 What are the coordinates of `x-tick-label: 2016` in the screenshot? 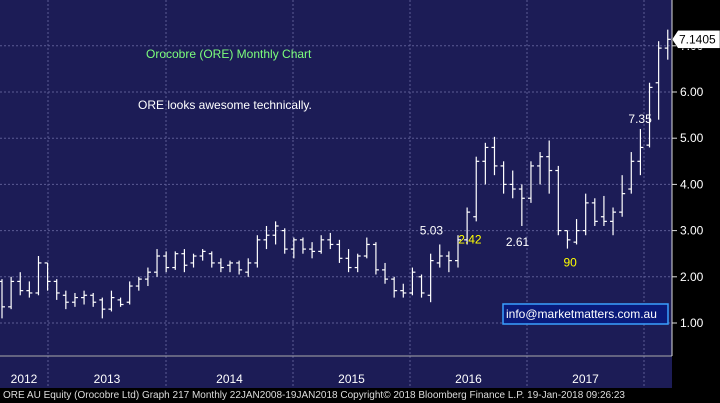 It's located at (468, 379).